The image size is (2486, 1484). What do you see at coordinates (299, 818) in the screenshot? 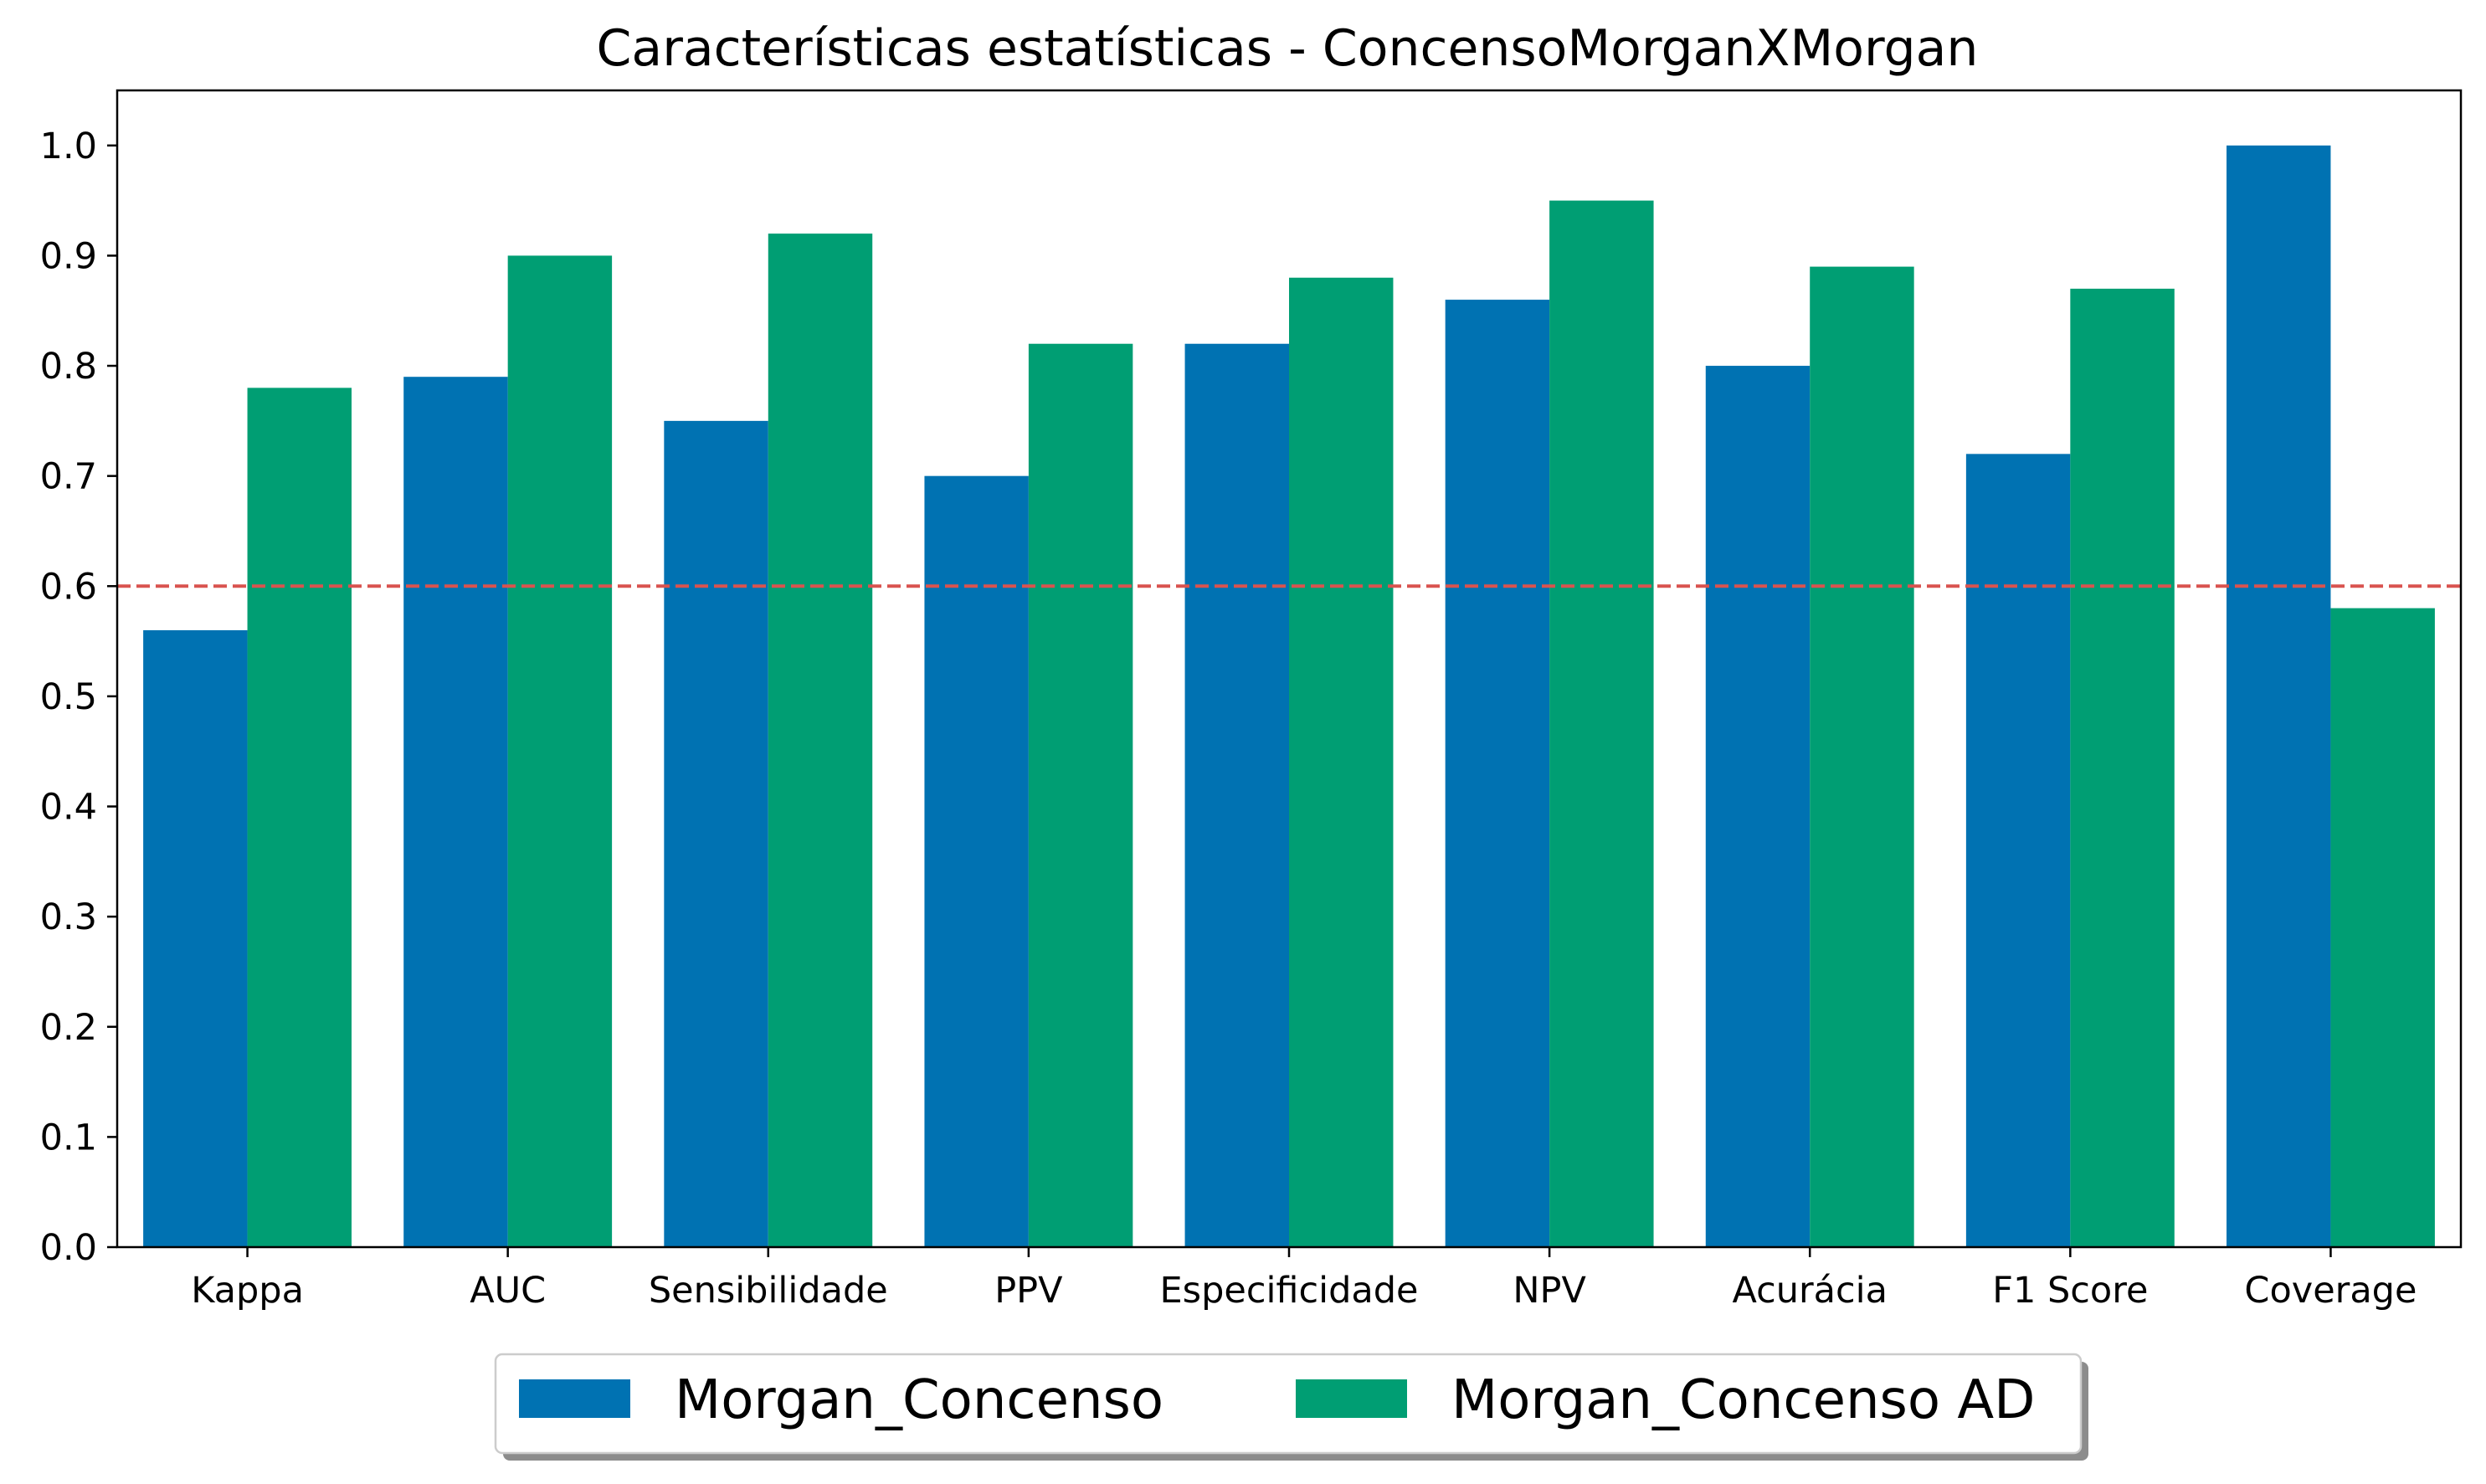
I see `bar-morgan-concenso-ad-kappa` at bounding box center [299, 818].